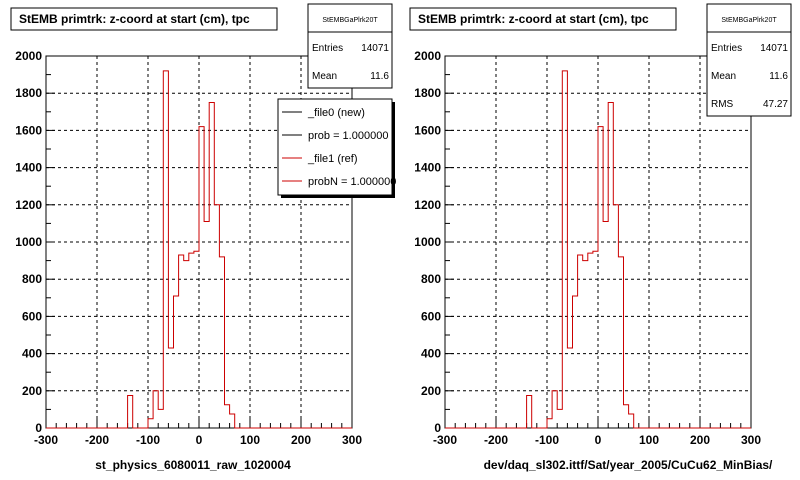 The height and width of the screenshot is (480, 800). I want to click on legend-entry: prob = 1.000000, so click(348, 136).